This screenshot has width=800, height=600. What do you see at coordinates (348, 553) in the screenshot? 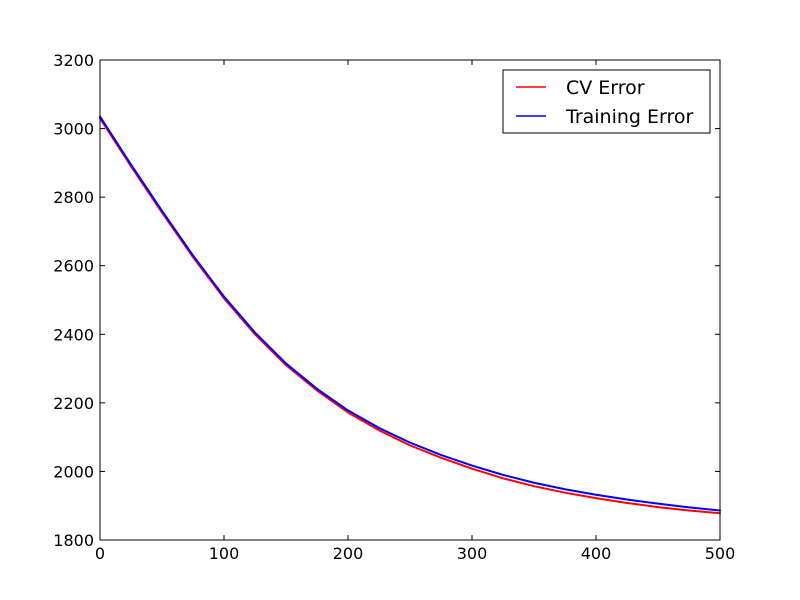
I see `x-tick-label: 200` at bounding box center [348, 553].